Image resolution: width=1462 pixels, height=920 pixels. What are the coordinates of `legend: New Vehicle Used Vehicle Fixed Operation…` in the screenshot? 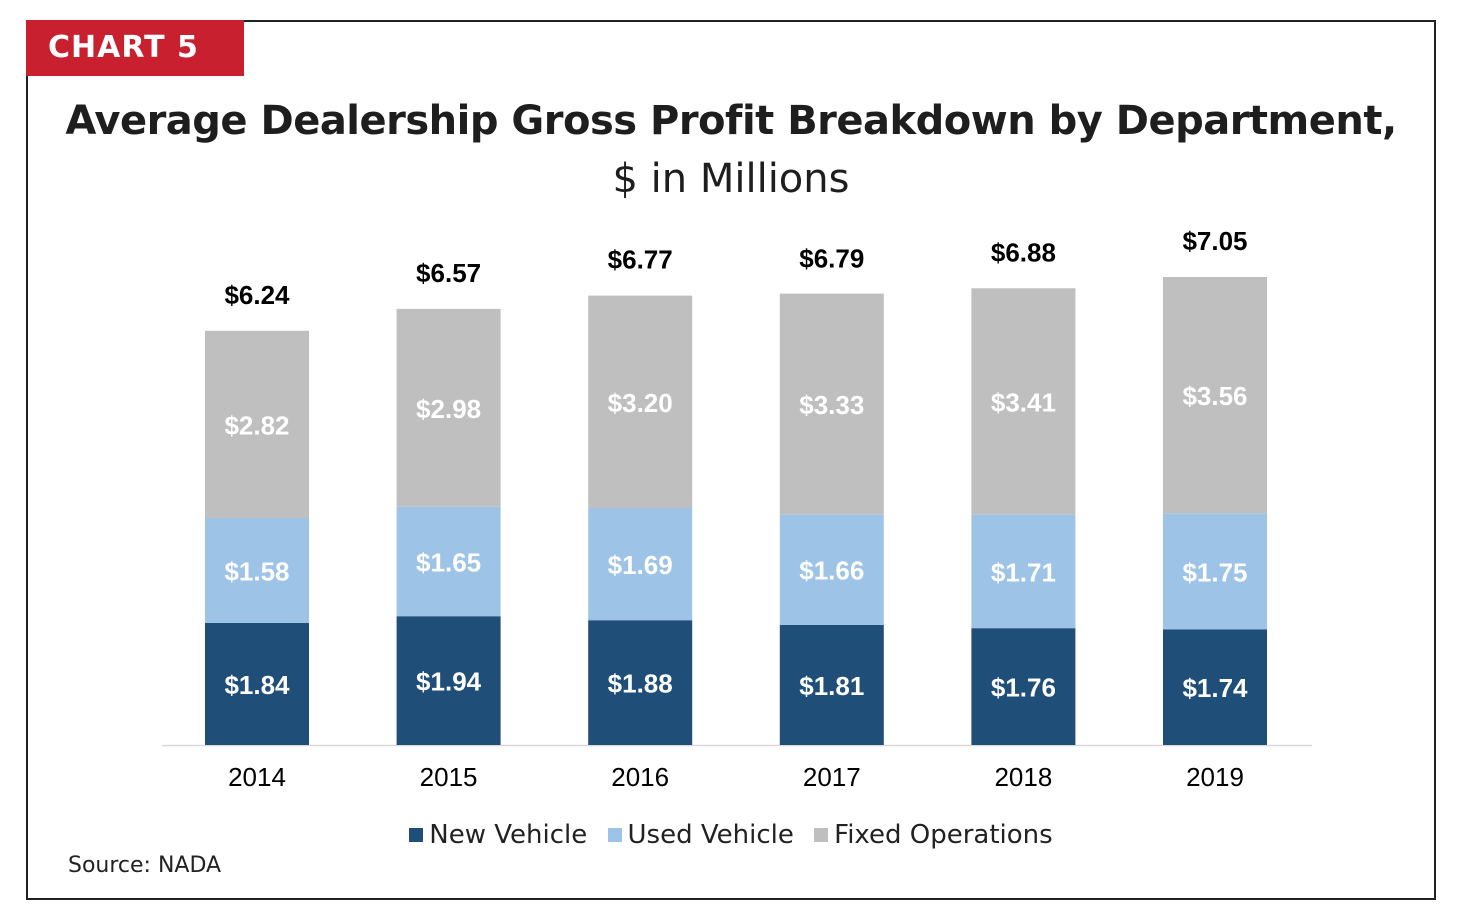 It's located at (731, 835).